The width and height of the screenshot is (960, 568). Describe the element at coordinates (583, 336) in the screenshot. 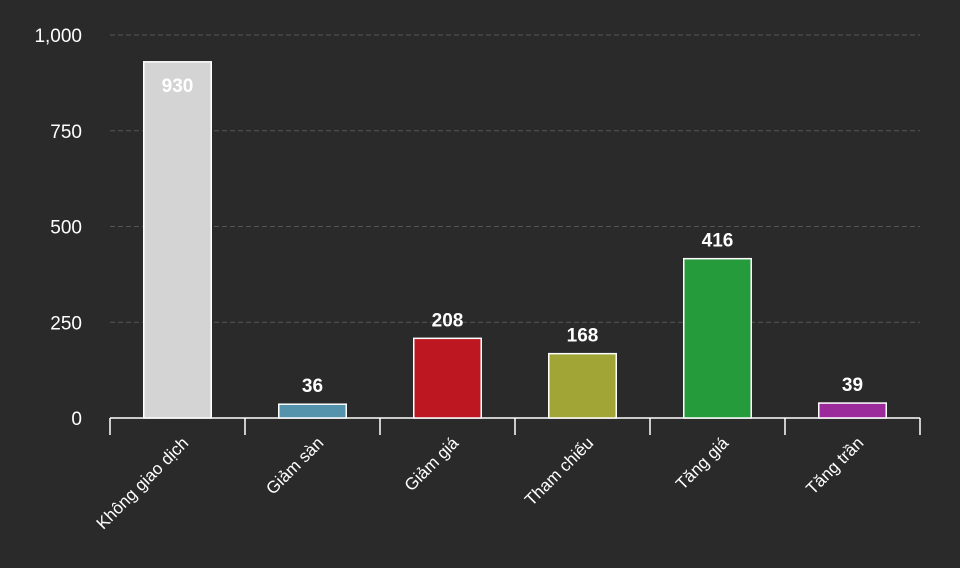

I see `data-label: 168` at that location.